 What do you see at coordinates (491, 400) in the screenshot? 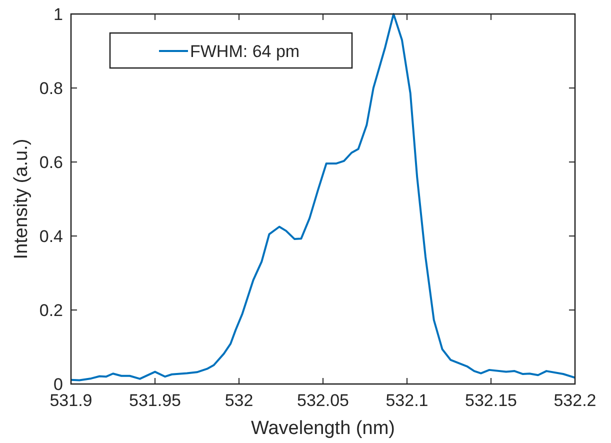
I see `x-tick-label: 532.15` at bounding box center [491, 400].